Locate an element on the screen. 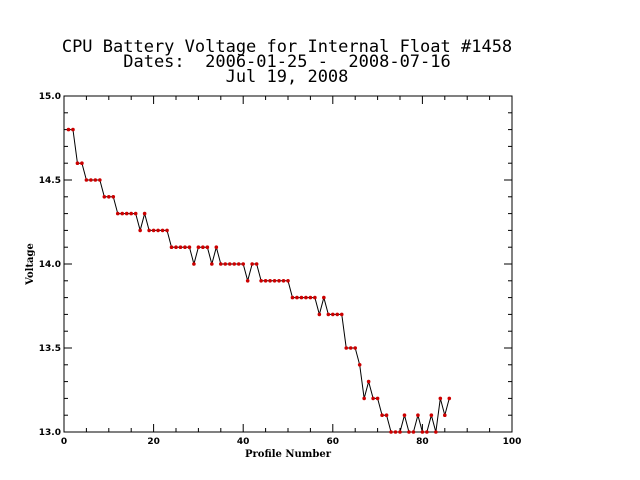  y-tick-label: 14.5 is located at coordinates (50, 181).